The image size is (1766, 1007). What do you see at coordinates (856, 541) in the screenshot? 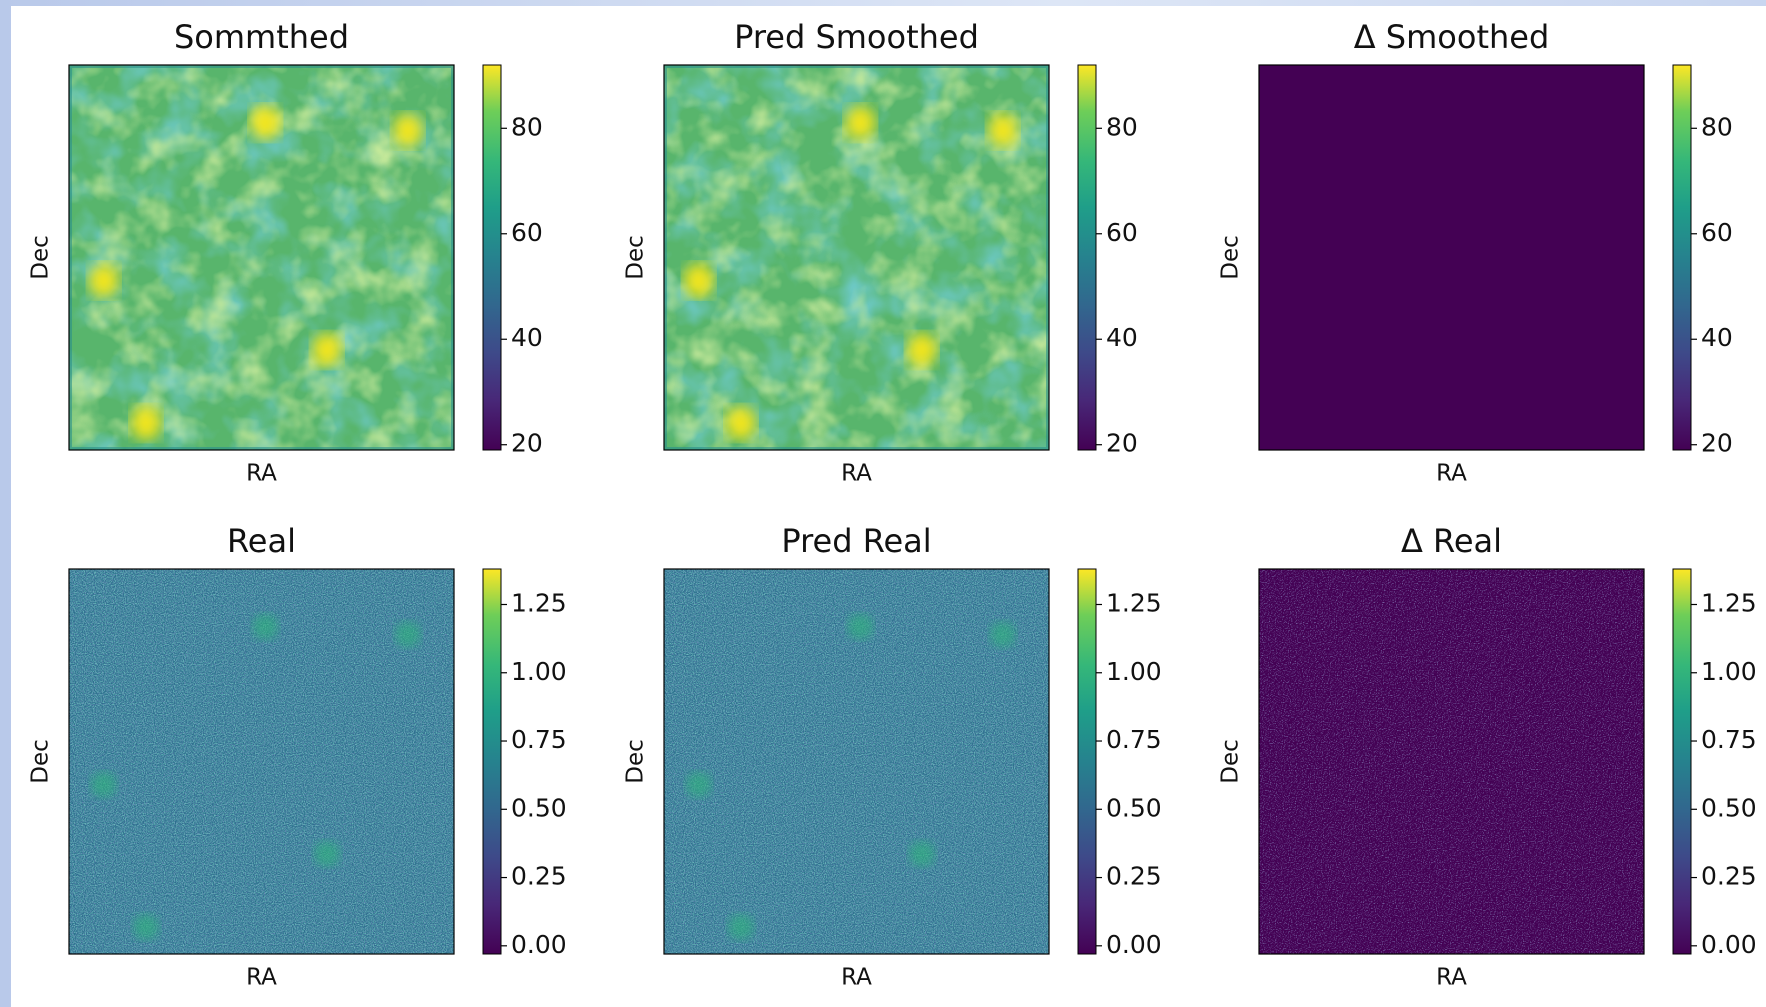
I see `panel-title: Pred Real` at bounding box center [856, 541].